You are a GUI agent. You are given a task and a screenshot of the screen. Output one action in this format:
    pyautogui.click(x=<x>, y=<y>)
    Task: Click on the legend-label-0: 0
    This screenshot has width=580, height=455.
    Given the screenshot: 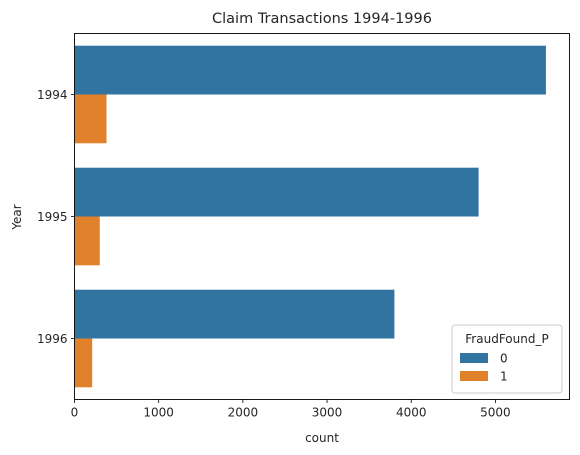 What is the action you would take?
    pyautogui.click(x=504, y=359)
    